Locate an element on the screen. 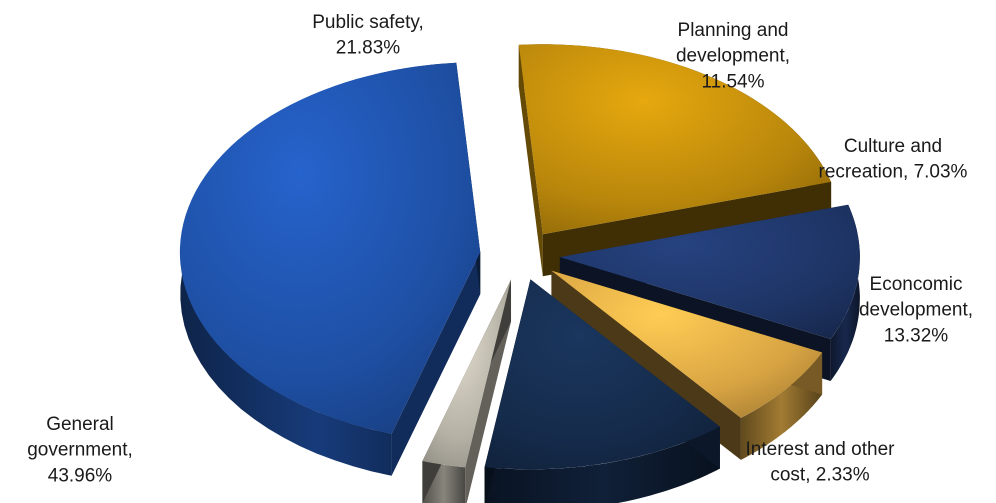  slice-interest-and-other-cost is located at coordinates (467, 373).